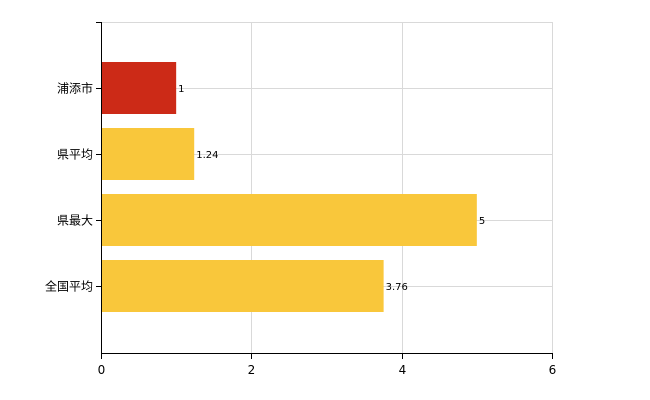 This screenshot has width=650, height=400. Describe the element at coordinates (75, 155) in the screenshot. I see `y-tick-label: 県平均` at that location.